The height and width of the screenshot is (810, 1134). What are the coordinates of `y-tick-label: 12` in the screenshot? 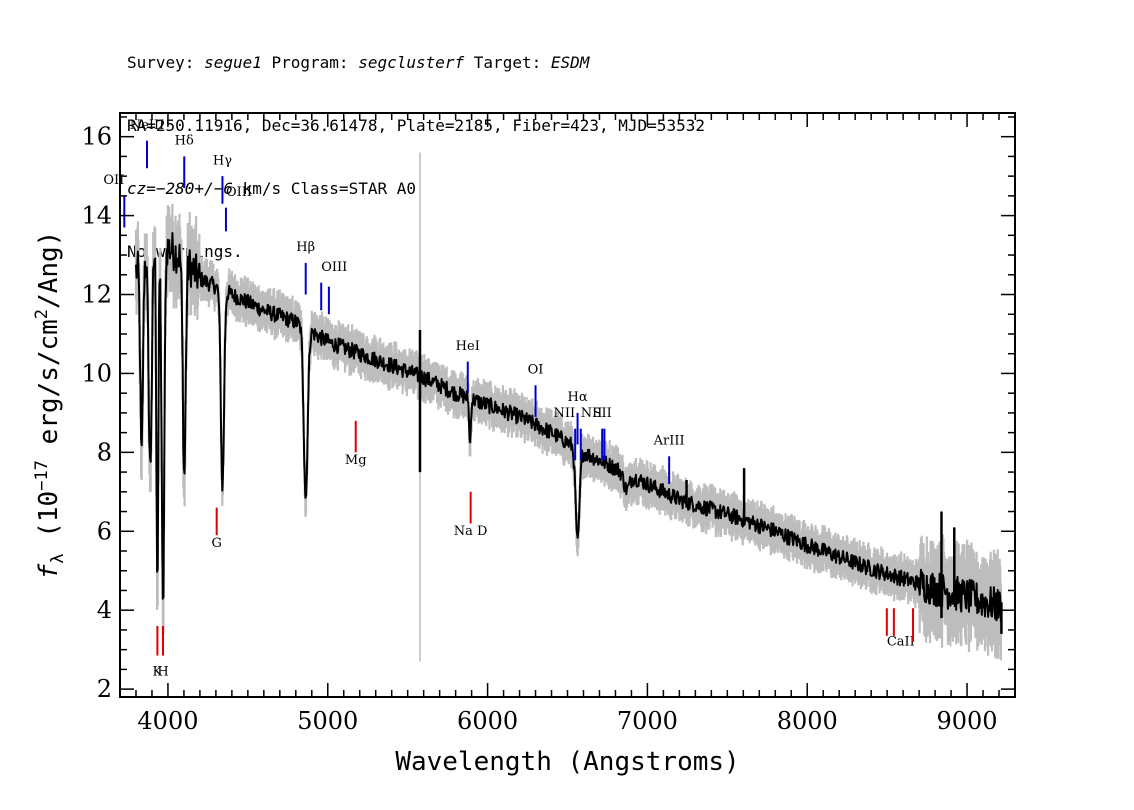 It's located at (96, 295).